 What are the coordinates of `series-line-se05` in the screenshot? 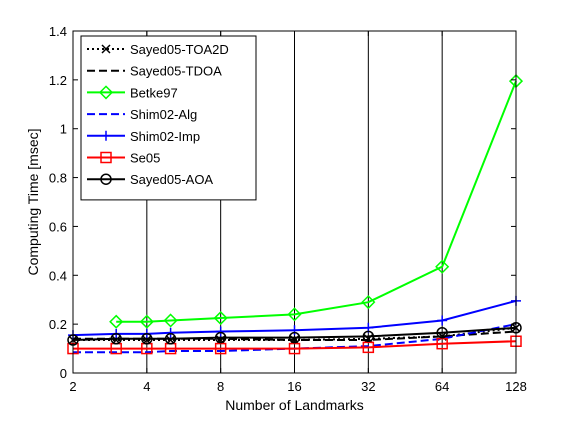 It's located at (295, 345).